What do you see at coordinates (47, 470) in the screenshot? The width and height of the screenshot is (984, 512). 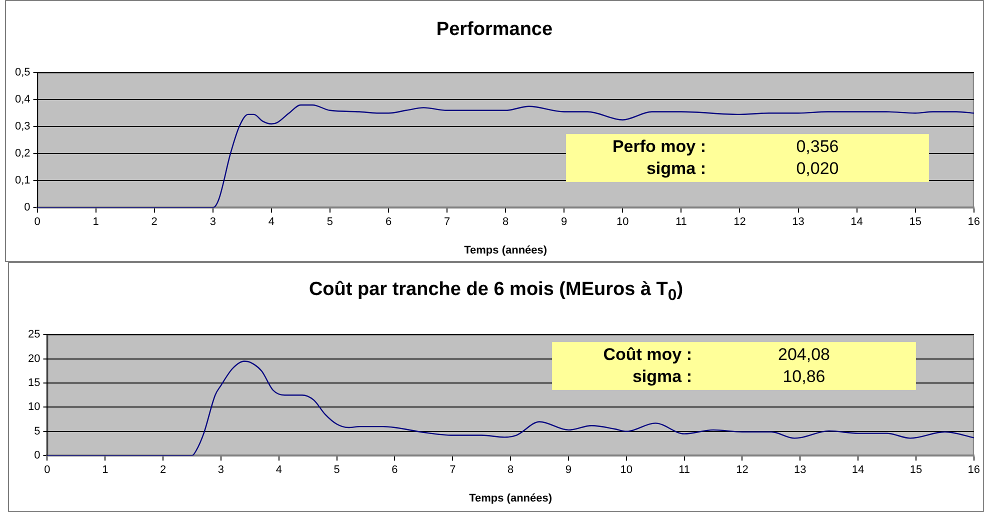 I see `x-tick-label: 0` at bounding box center [47, 470].